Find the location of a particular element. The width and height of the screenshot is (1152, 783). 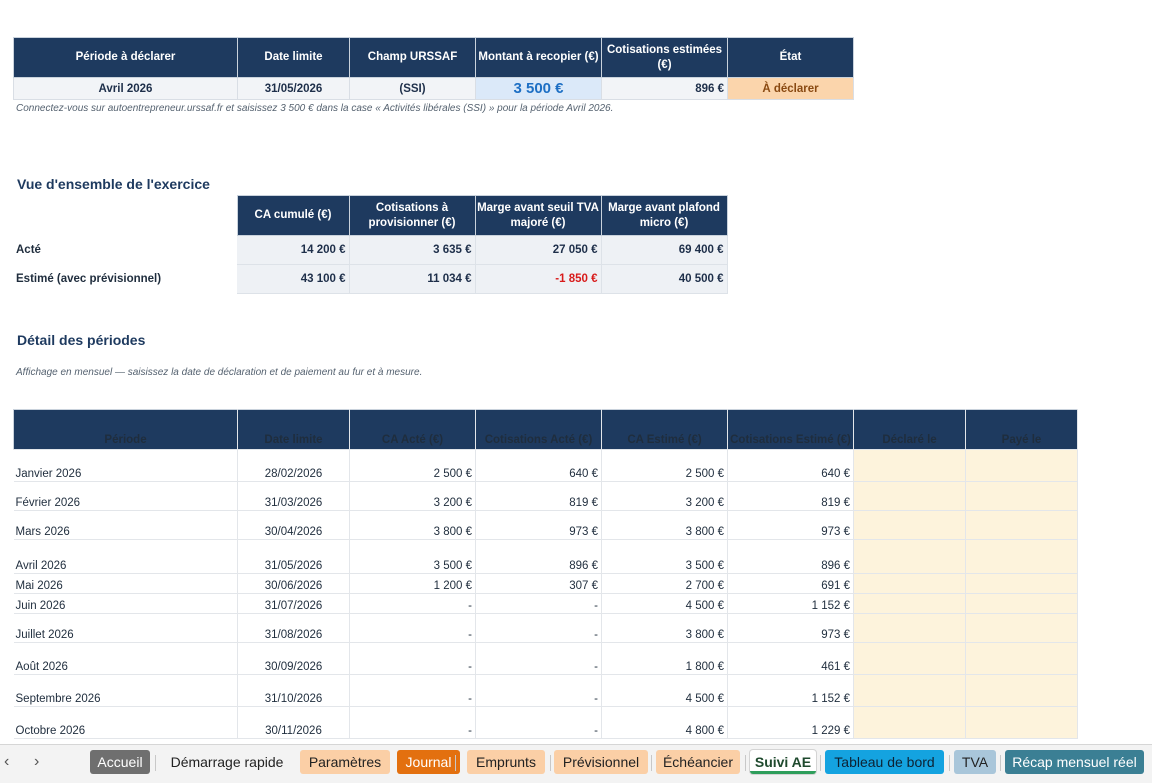

declaration-deadline-cell: 31/05/2026 is located at coordinates (293, 88).